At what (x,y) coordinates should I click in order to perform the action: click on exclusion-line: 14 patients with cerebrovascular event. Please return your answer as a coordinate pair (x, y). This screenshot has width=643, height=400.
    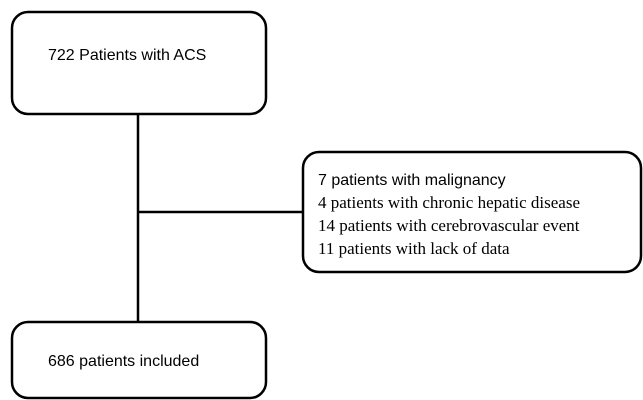
    Looking at the image, I should click on (449, 225).